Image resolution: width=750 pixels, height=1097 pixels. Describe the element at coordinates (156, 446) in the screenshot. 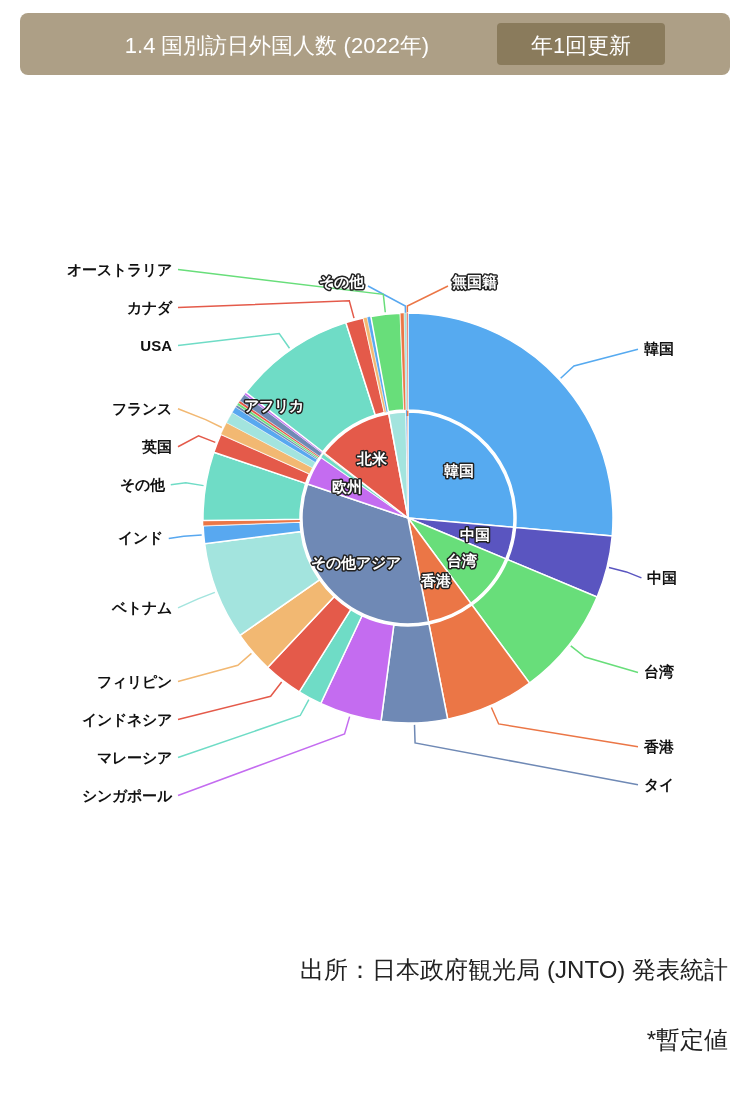

I see `slice-label: 英国` at that location.